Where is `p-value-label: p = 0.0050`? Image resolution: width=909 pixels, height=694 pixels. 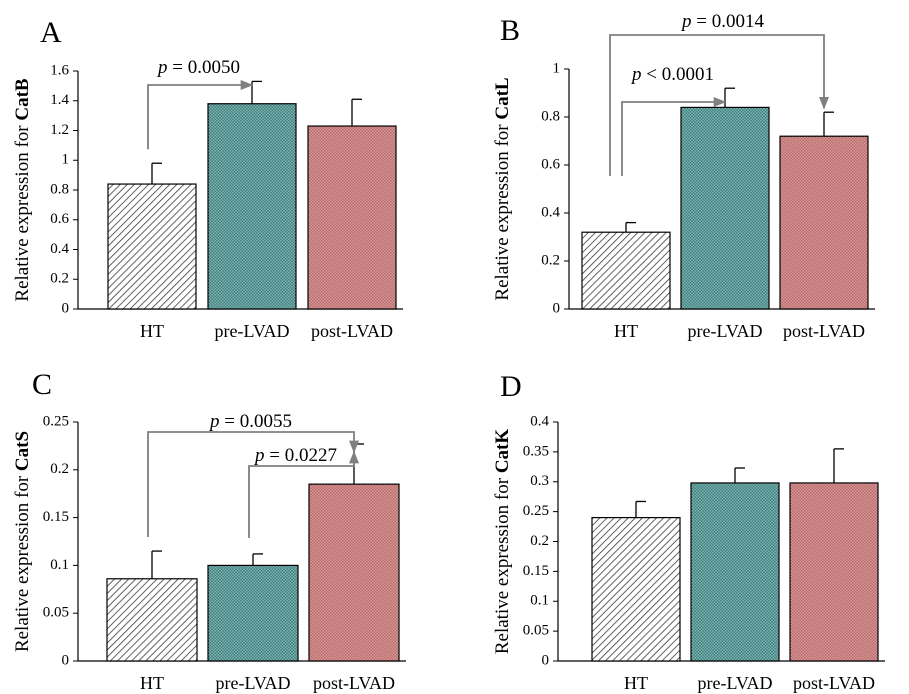 p-value-label: p = 0.0050 is located at coordinates (198, 67).